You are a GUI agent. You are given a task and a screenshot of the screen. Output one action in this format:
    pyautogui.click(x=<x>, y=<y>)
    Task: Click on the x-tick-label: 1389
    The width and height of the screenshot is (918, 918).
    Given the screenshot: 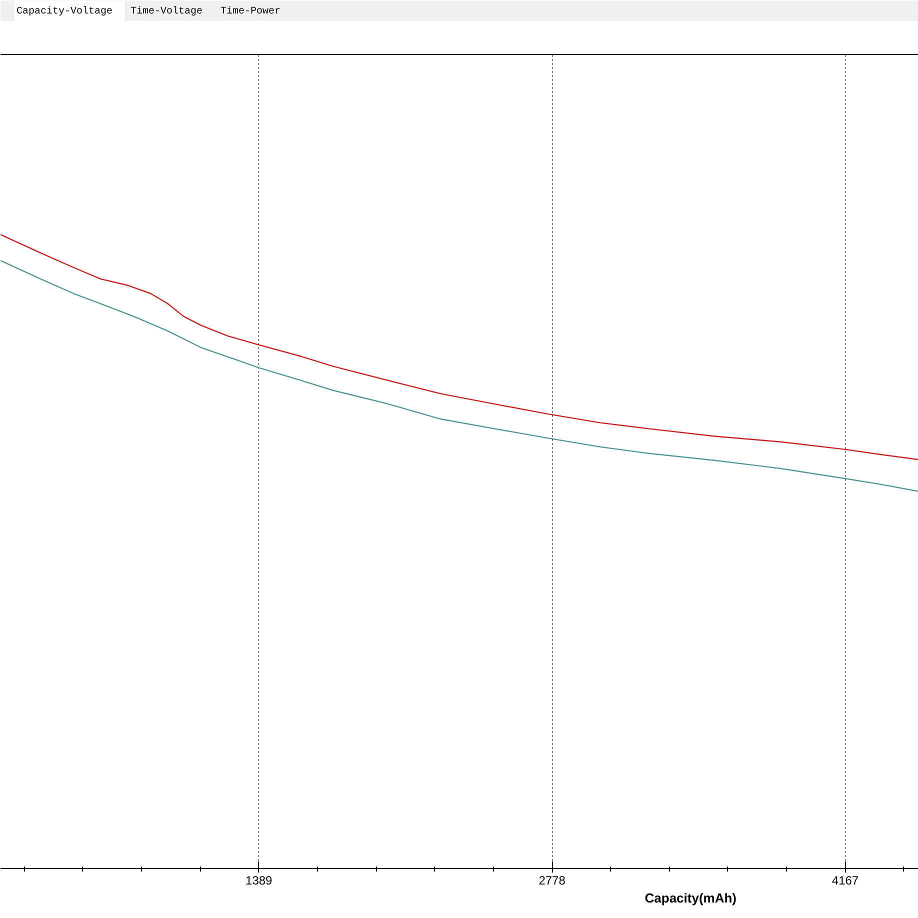 What is the action you would take?
    pyautogui.click(x=259, y=881)
    